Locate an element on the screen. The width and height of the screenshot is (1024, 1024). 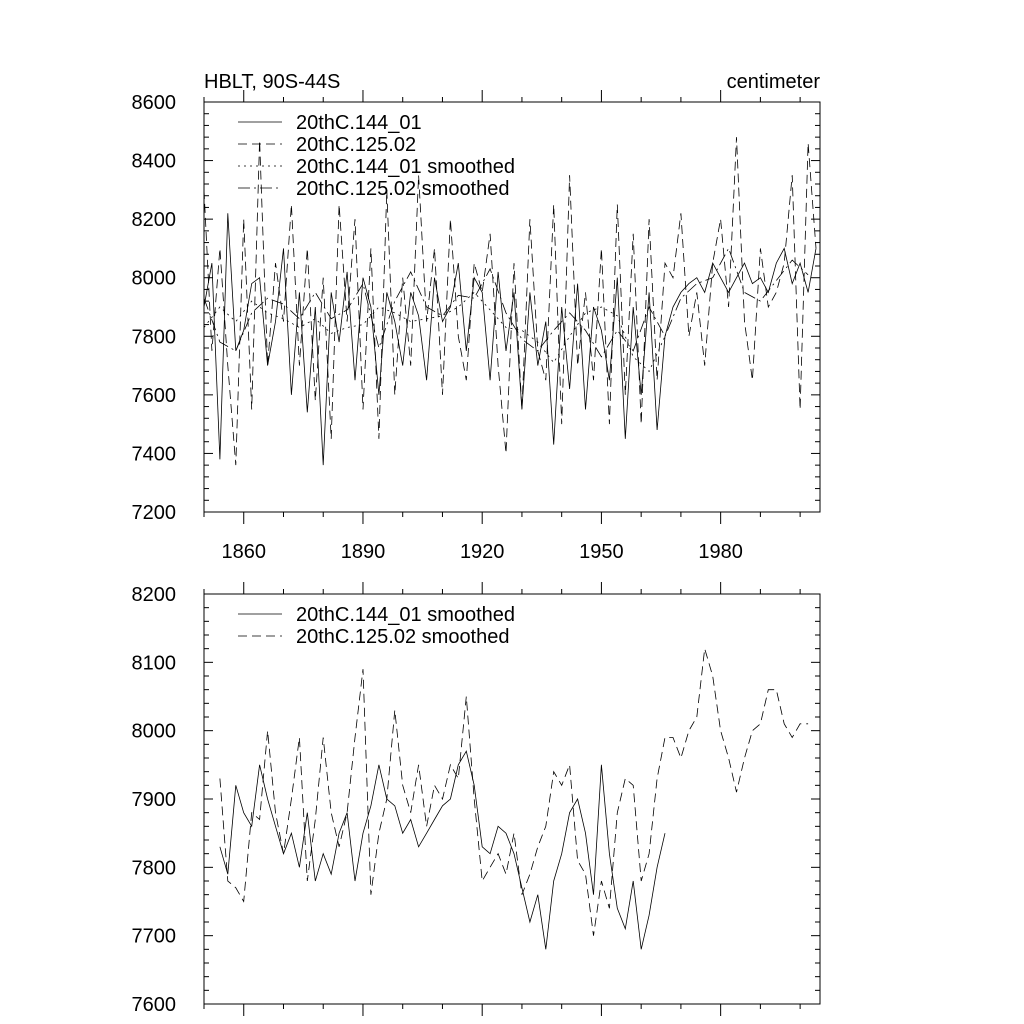
legend-label: 20thC.144_01 is located at coordinates (359, 123).